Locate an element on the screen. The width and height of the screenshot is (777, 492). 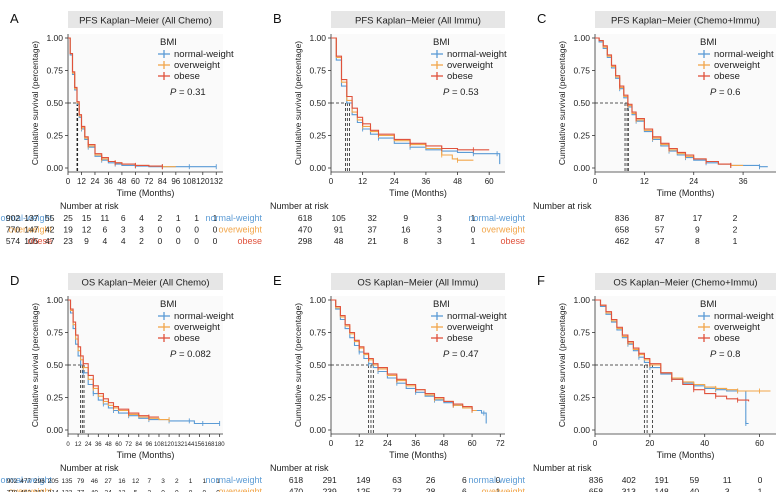
x-tick-label: 84 is located at coordinates (162, 181).